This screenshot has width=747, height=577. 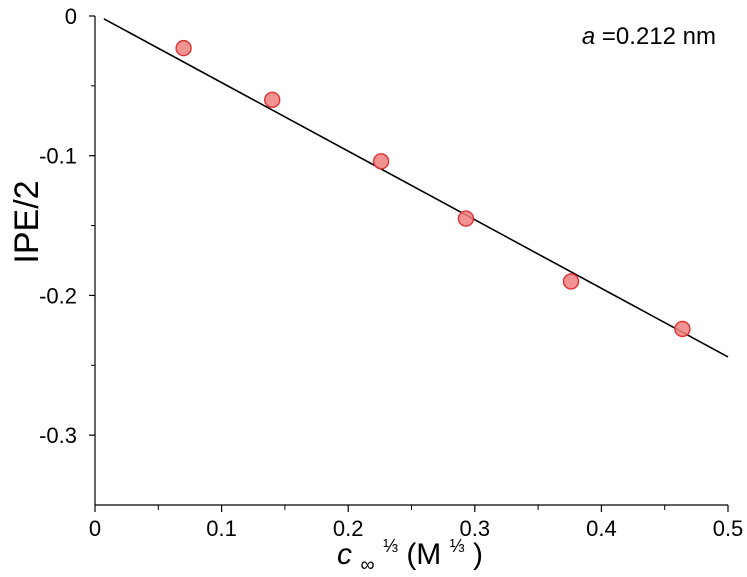 What do you see at coordinates (475, 528) in the screenshot?
I see `x-tick-label: 0.3` at bounding box center [475, 528].